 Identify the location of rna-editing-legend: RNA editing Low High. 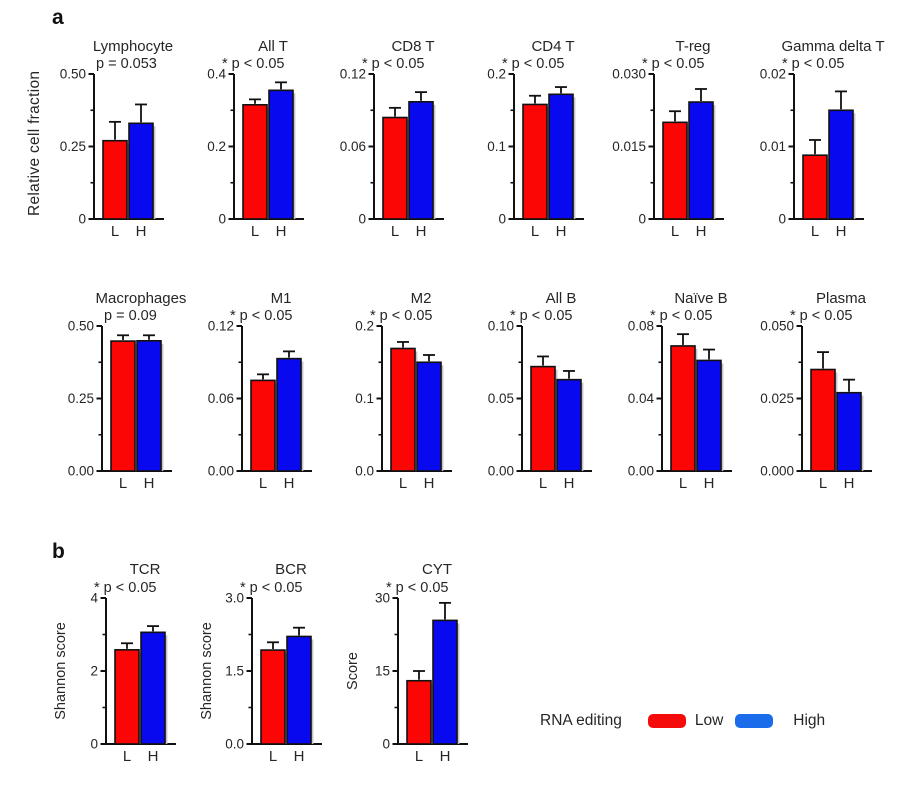
(682, 721).